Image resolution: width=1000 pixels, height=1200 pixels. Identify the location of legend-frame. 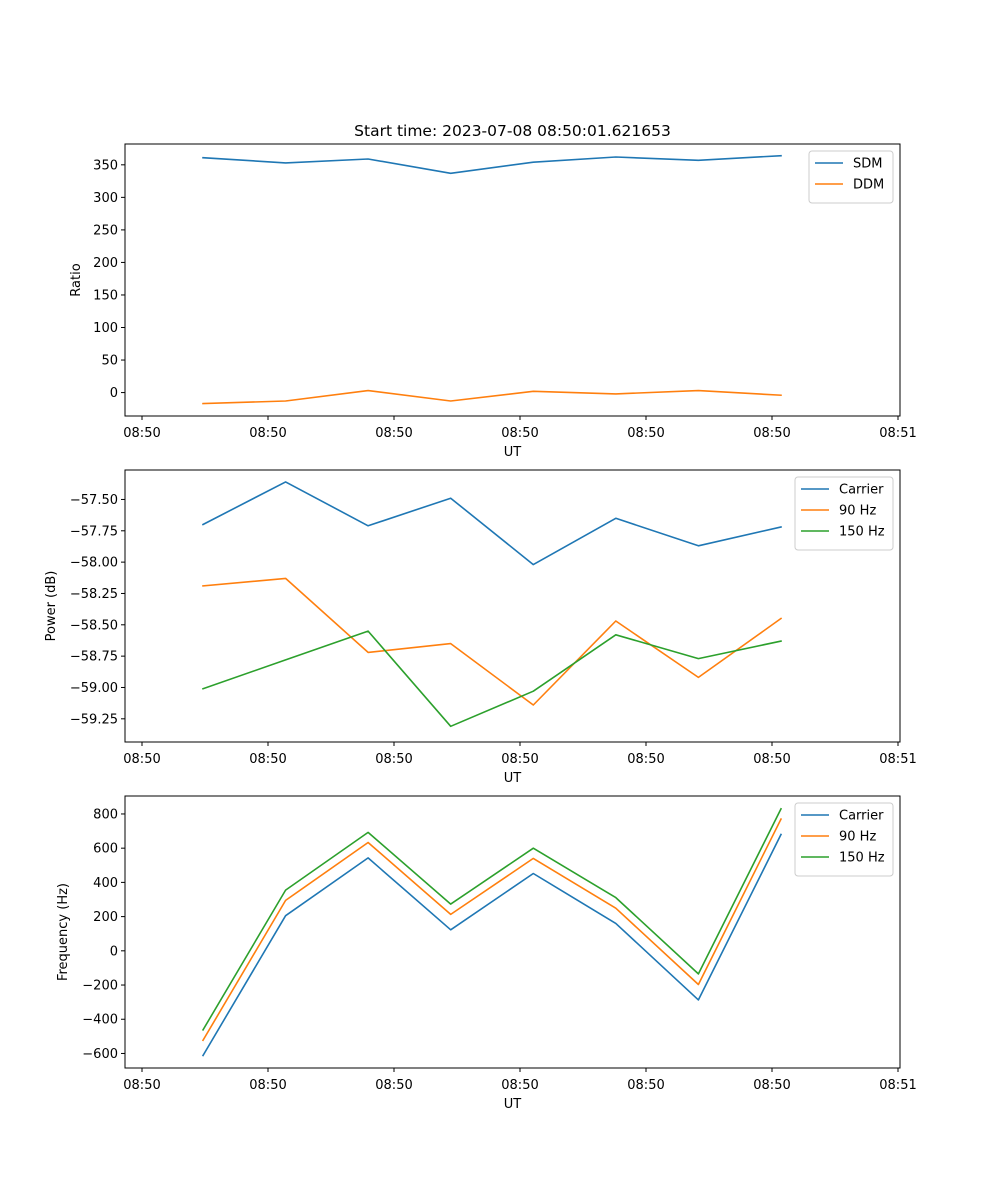
(851, 177).